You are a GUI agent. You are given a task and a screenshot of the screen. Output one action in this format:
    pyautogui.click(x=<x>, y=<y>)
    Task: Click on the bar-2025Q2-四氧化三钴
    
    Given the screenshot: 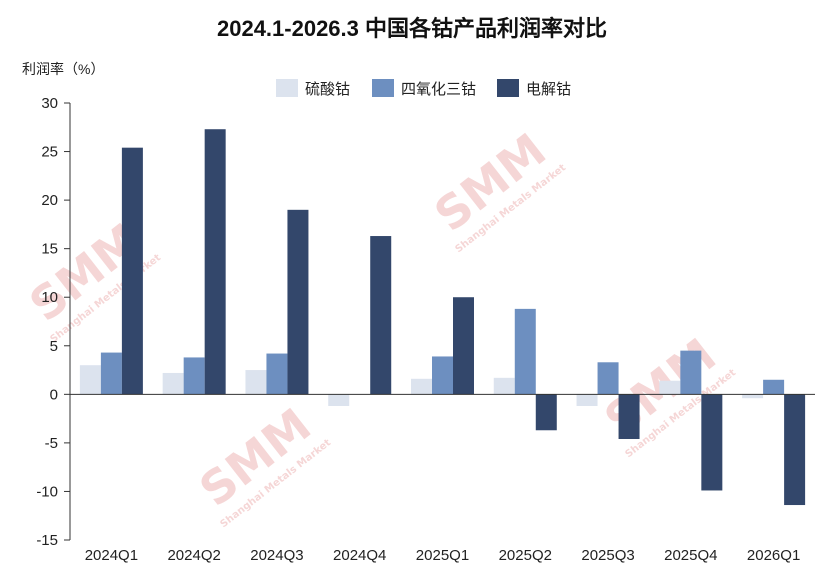 What is the action you would take?
    pyautogui.click(x=525, y=351)
    